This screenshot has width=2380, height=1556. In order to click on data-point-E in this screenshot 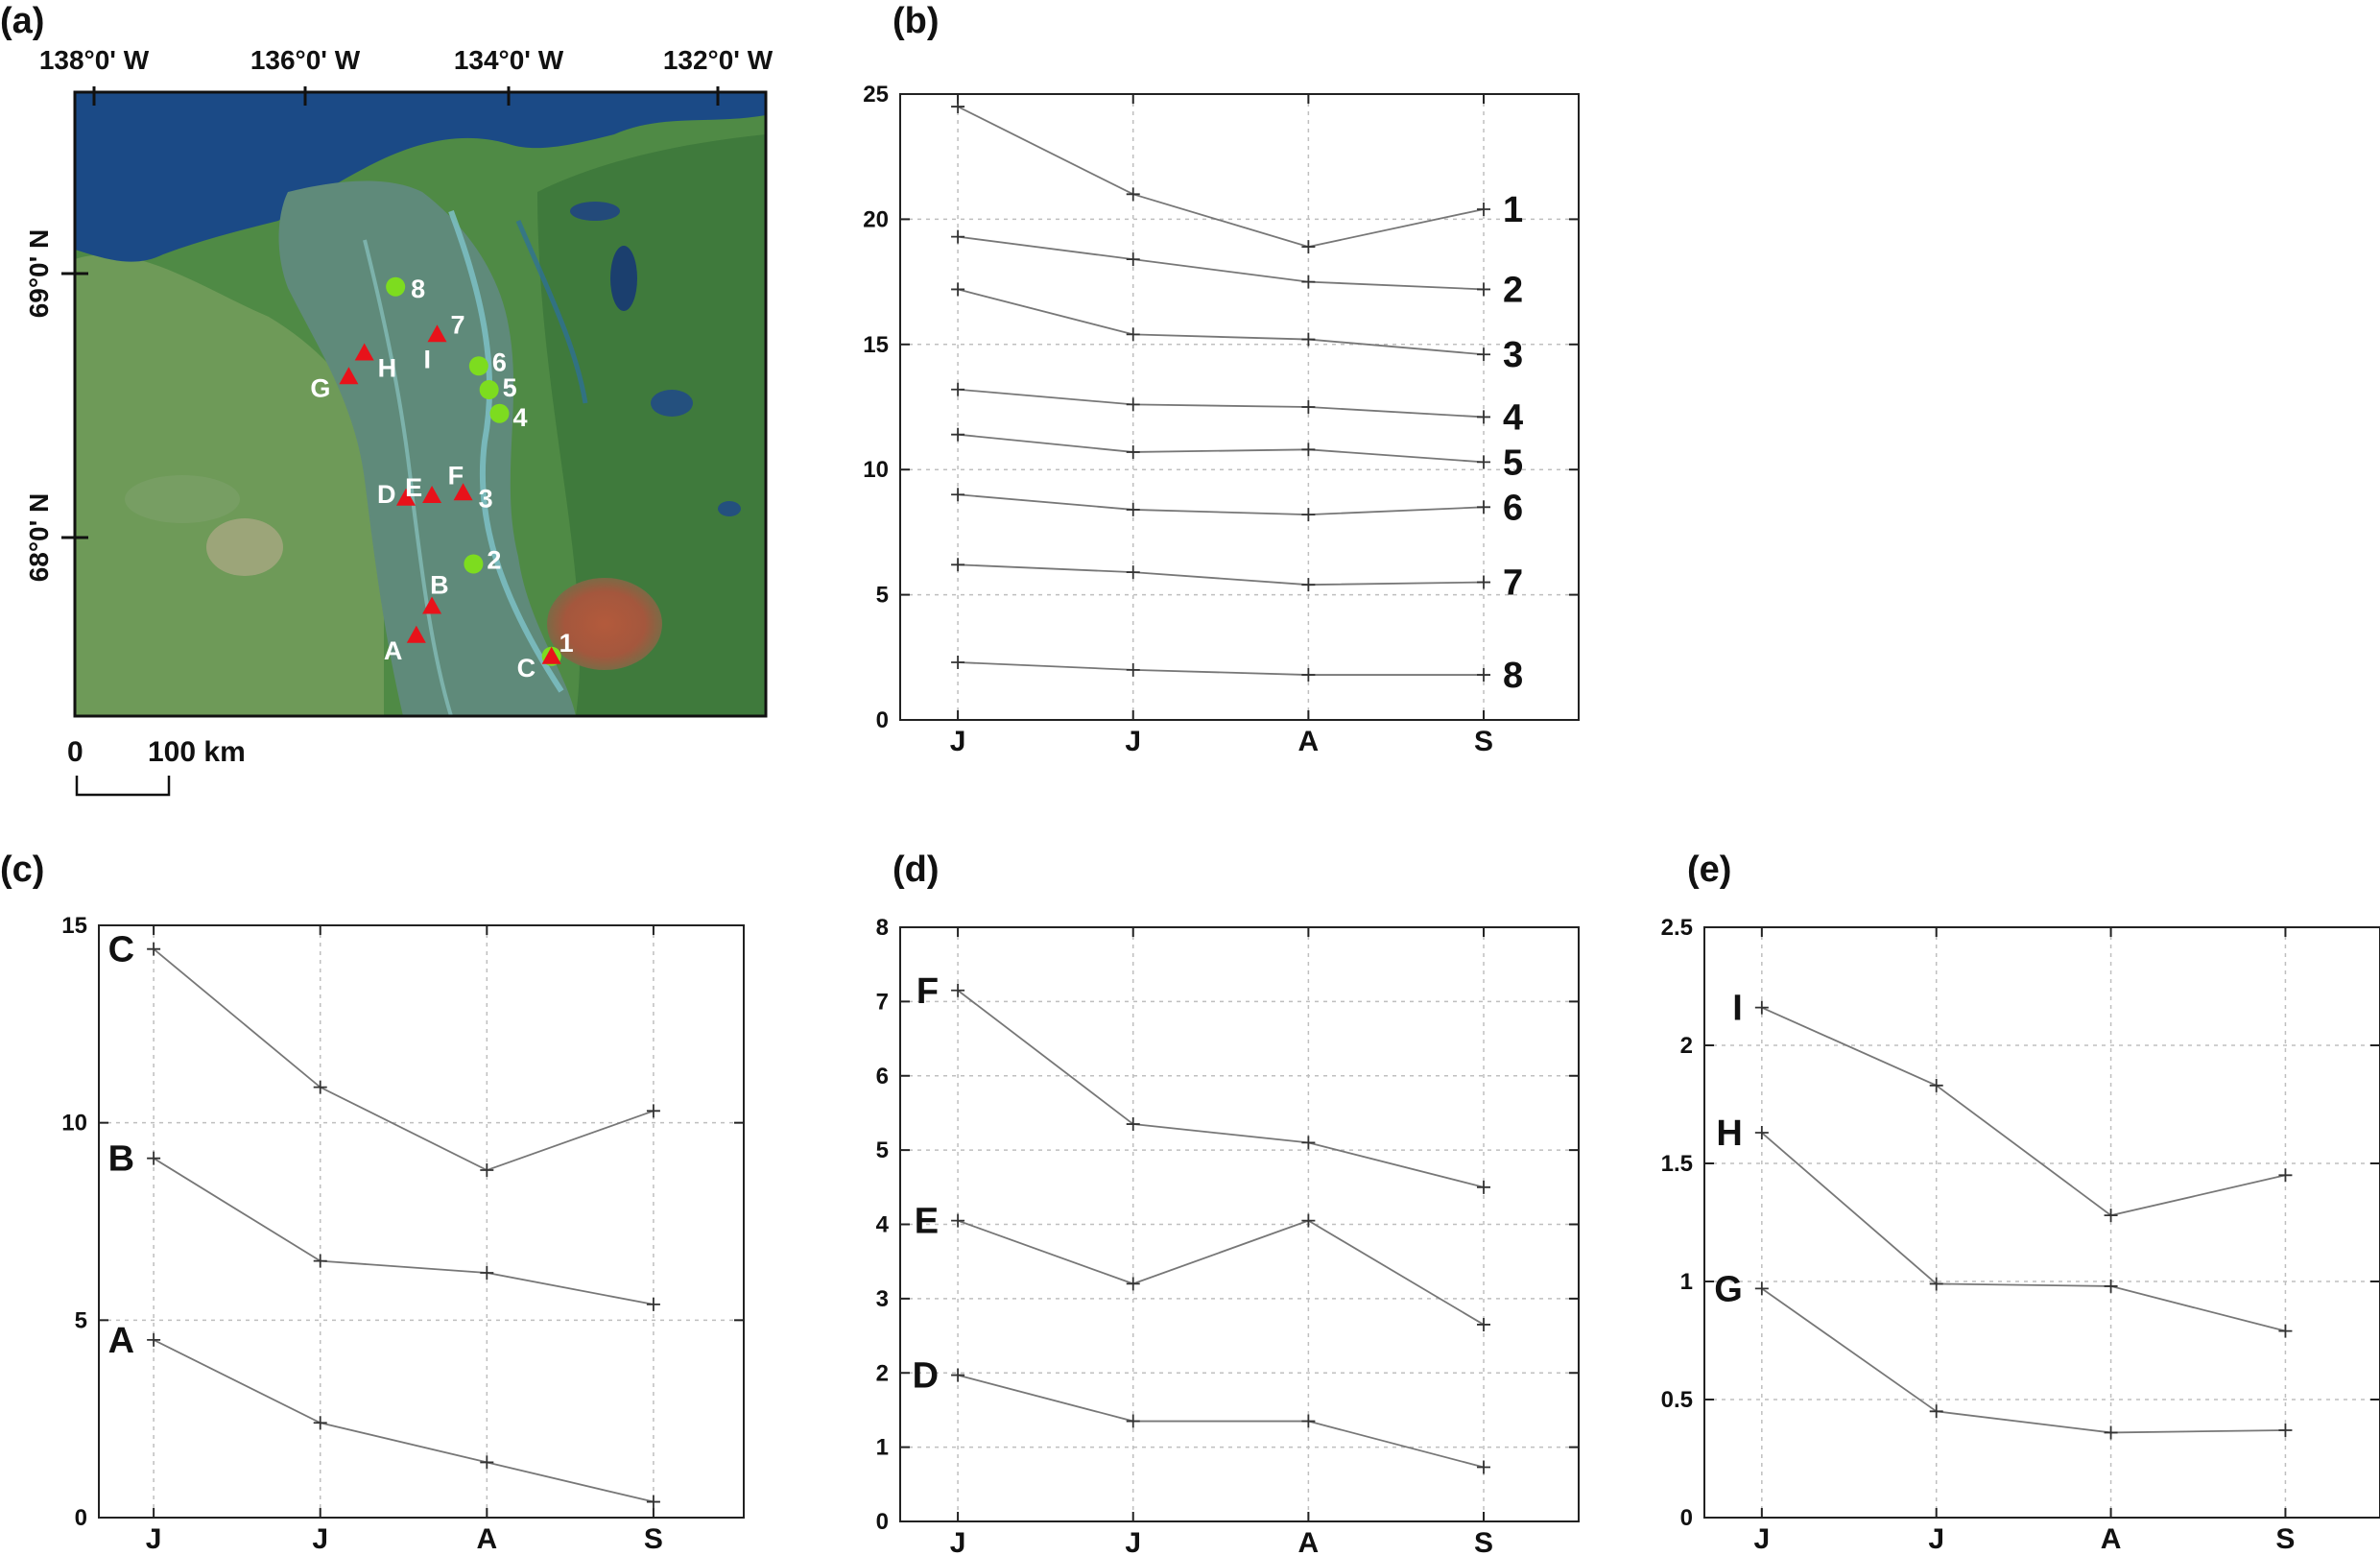, I will do `click(958, 1220)`.